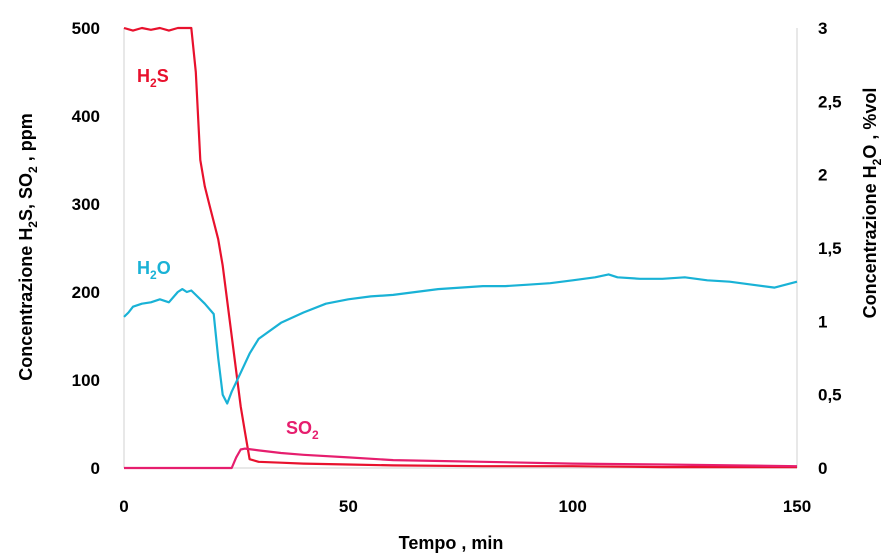  Describe the element at coordinates (123, 506) in the screenshot. I see `x-tick-label: 0` at that location.